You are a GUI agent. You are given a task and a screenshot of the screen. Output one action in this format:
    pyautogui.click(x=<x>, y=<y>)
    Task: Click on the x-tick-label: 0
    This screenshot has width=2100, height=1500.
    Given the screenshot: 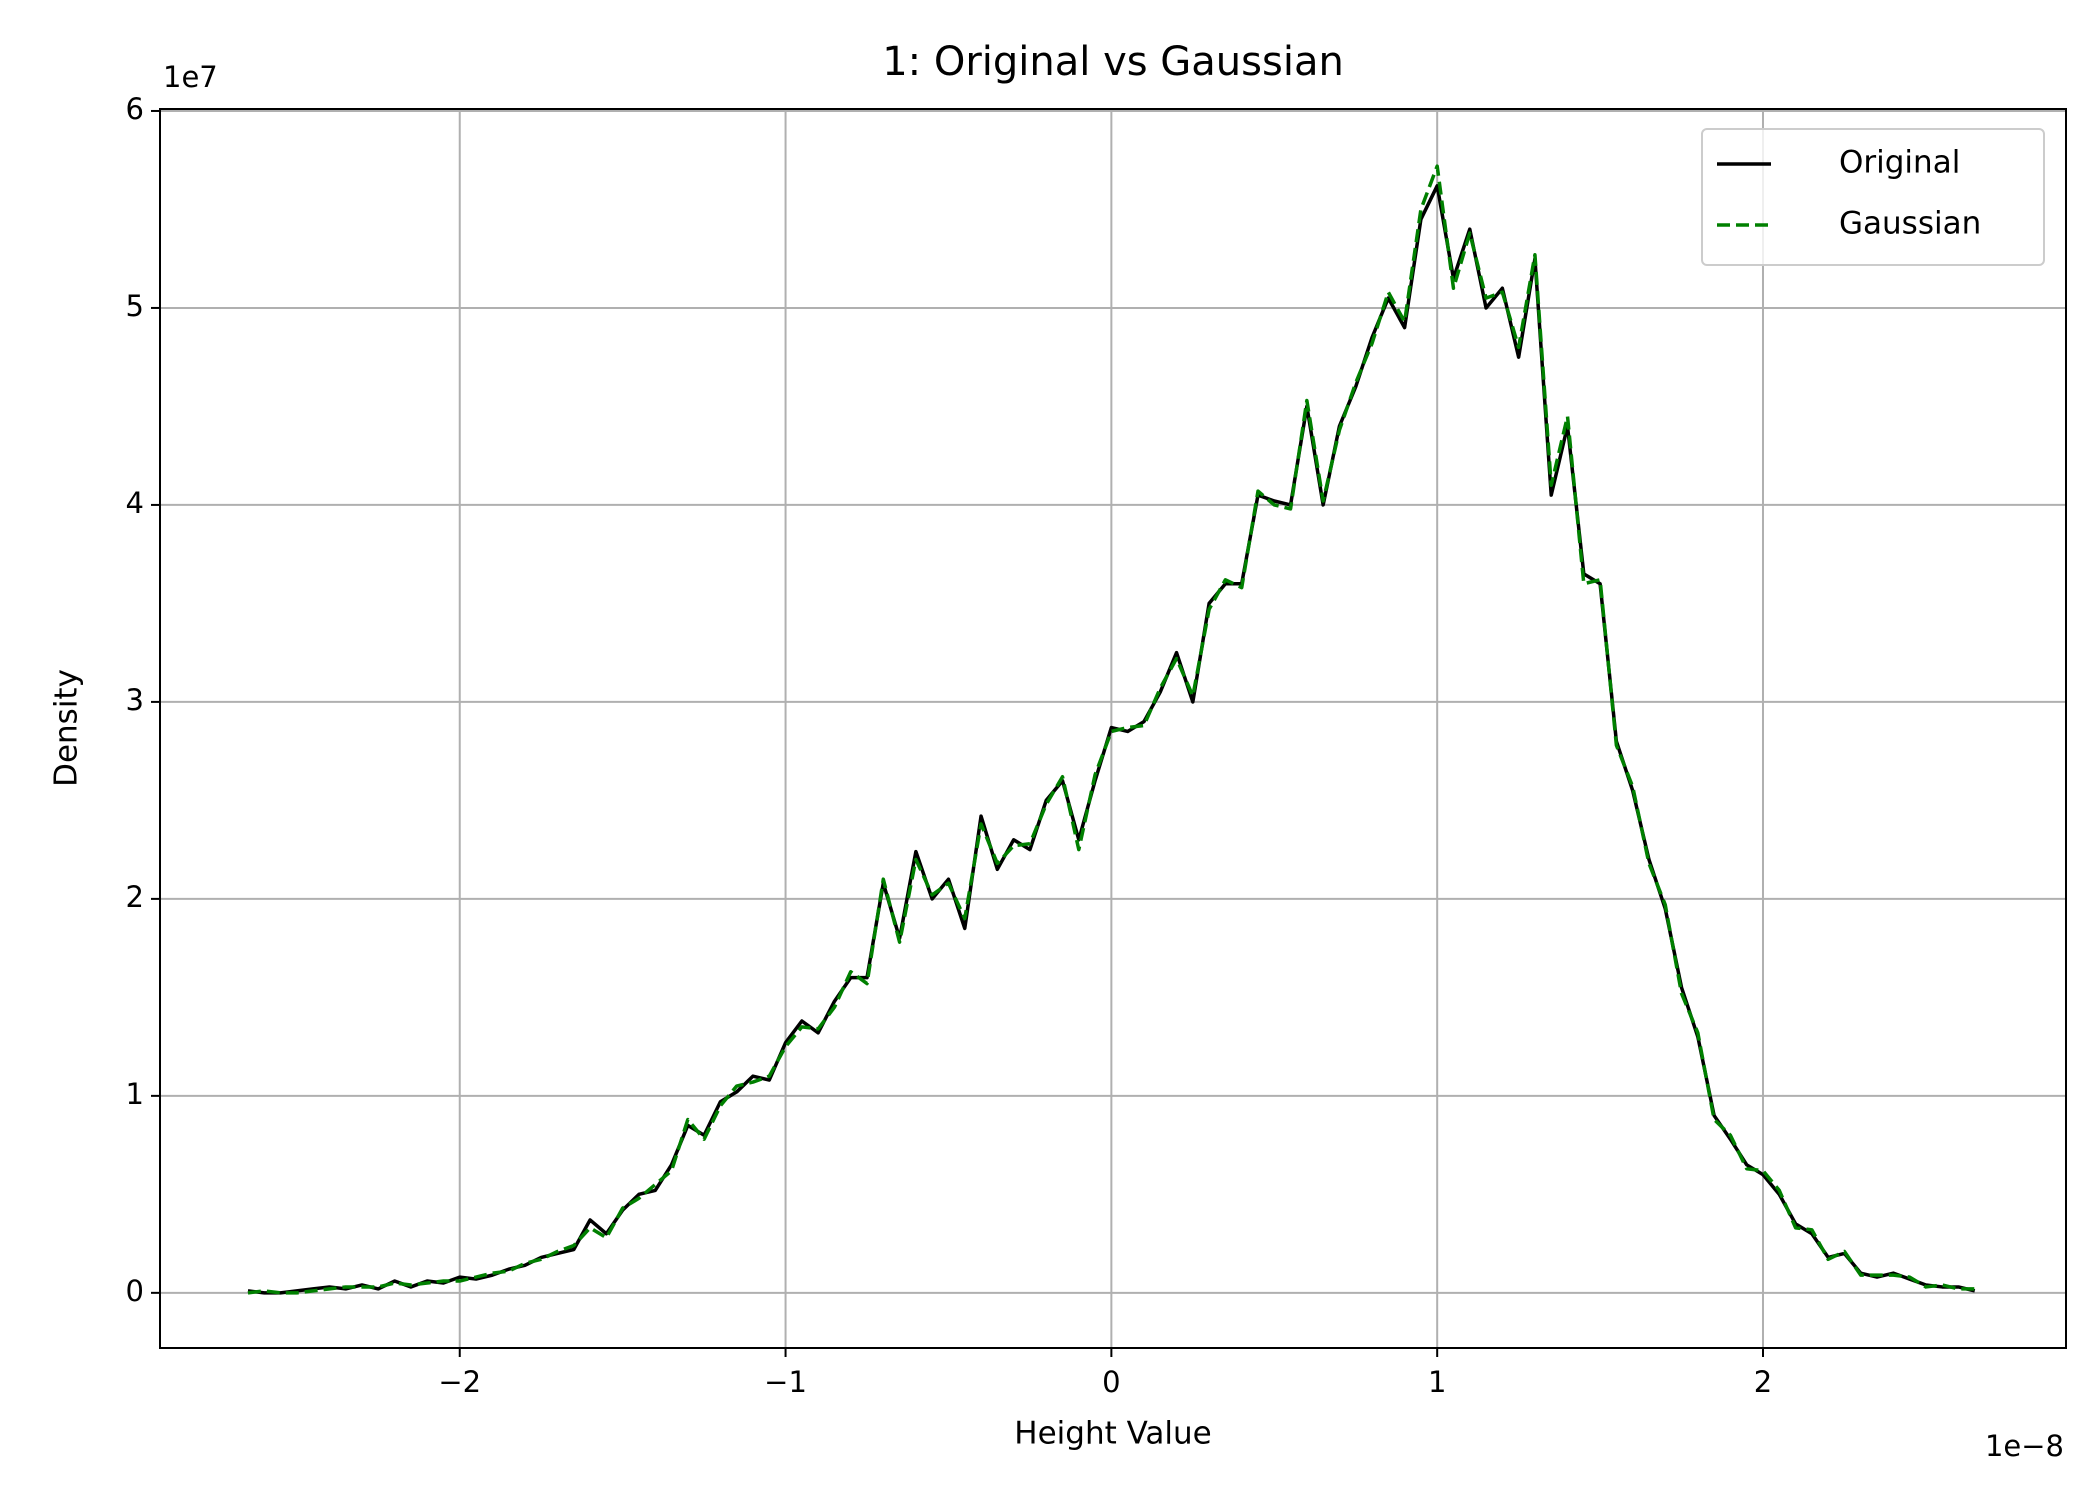 What is the action you would take?
    pyautogui.click(x=1111, y=1382)
    